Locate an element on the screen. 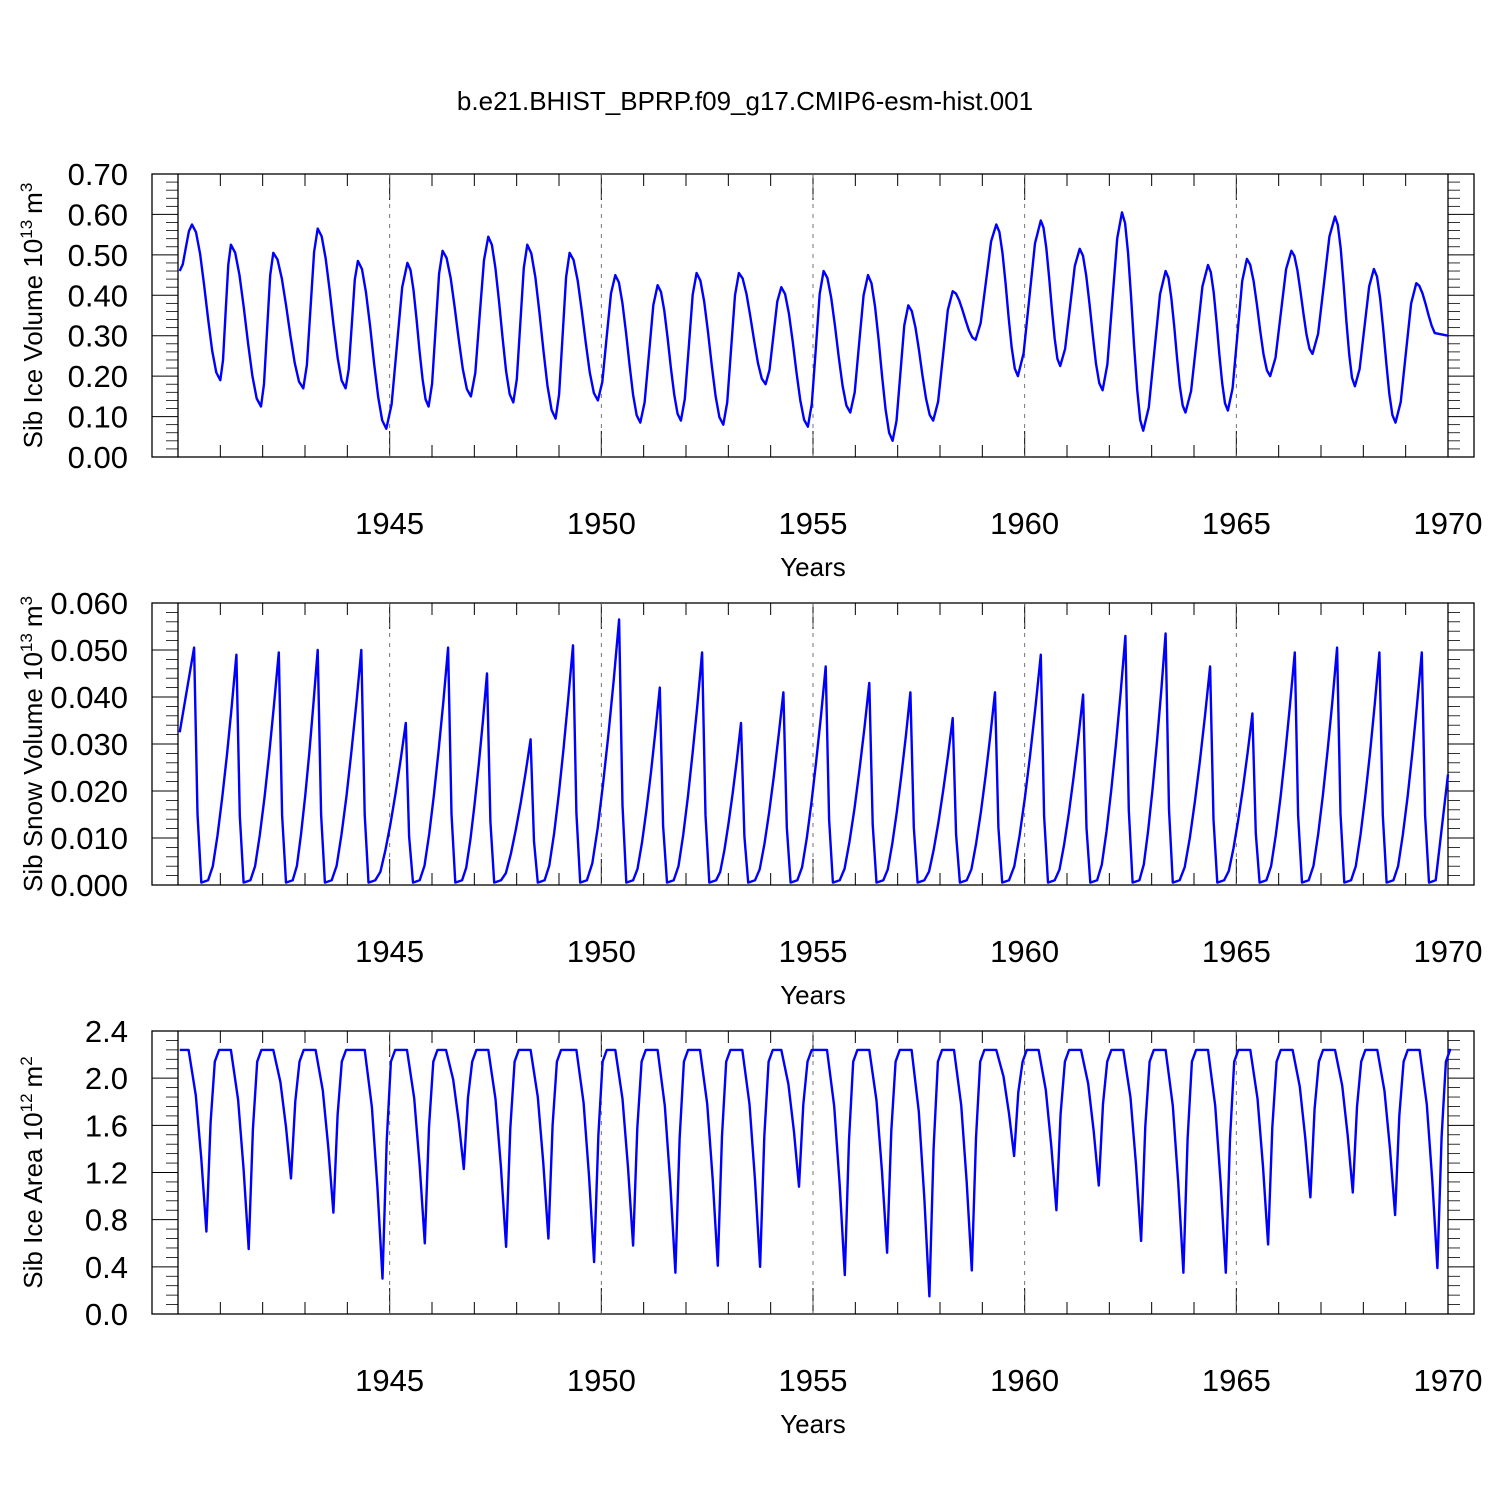 Image resolution: width=1500 pixels, height=1500 pixels. y-tick-label: 0.4 is located at coordinates (106, 1267).